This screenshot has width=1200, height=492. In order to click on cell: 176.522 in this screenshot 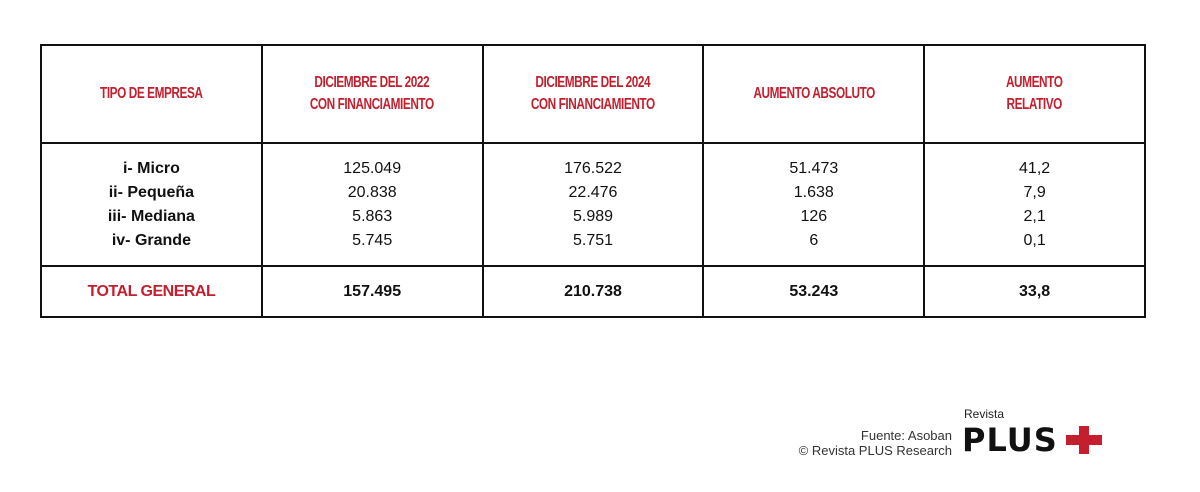, I will do `click(593, 168)`.